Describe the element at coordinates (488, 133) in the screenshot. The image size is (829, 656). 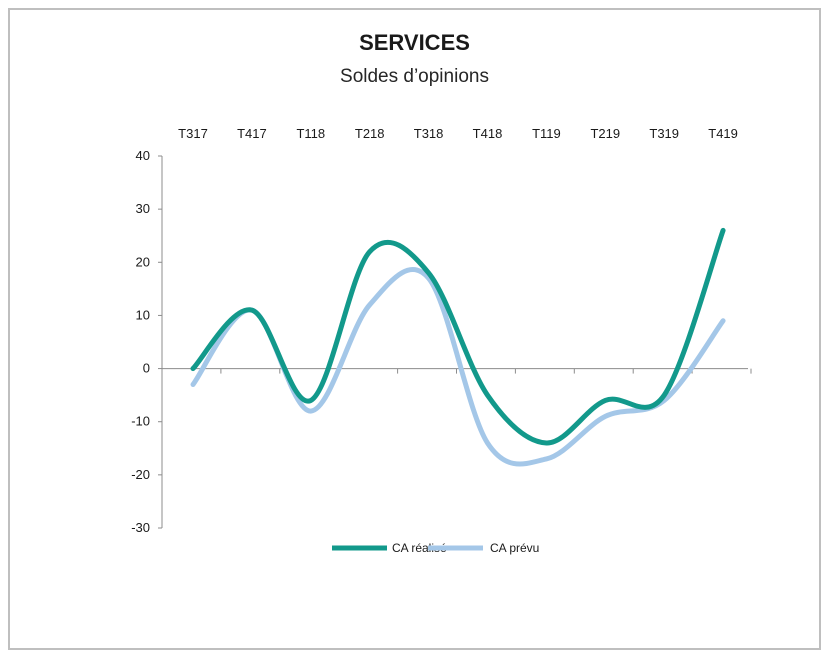
I see `x-tick-label: T418` at that location.